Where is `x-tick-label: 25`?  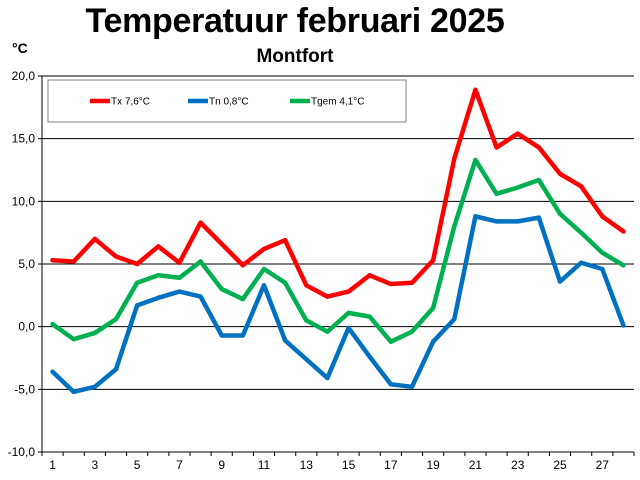
x-tick-label: 25 is located at coordinates (560, 465).